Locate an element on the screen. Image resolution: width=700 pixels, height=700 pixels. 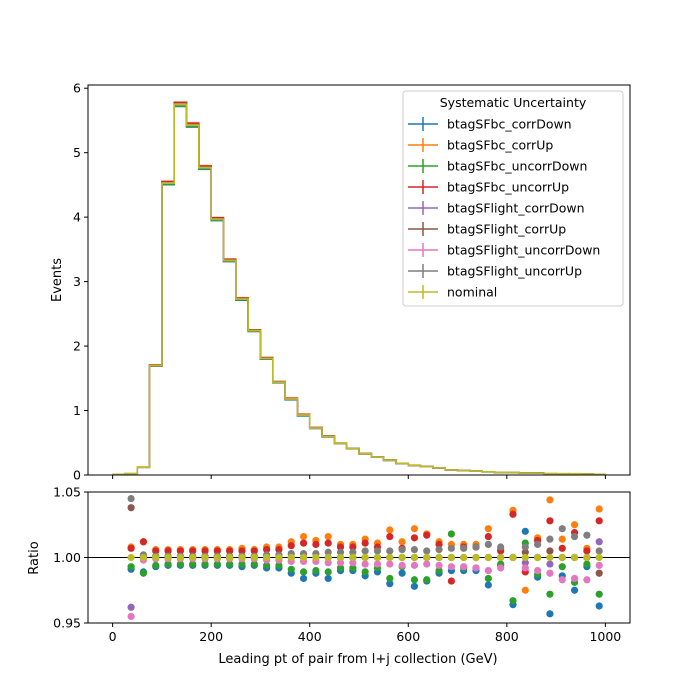
legend-label-btagSFlight_uncorrDown: btagSFlight_uncorrDown is located at coordinates (523, 250).